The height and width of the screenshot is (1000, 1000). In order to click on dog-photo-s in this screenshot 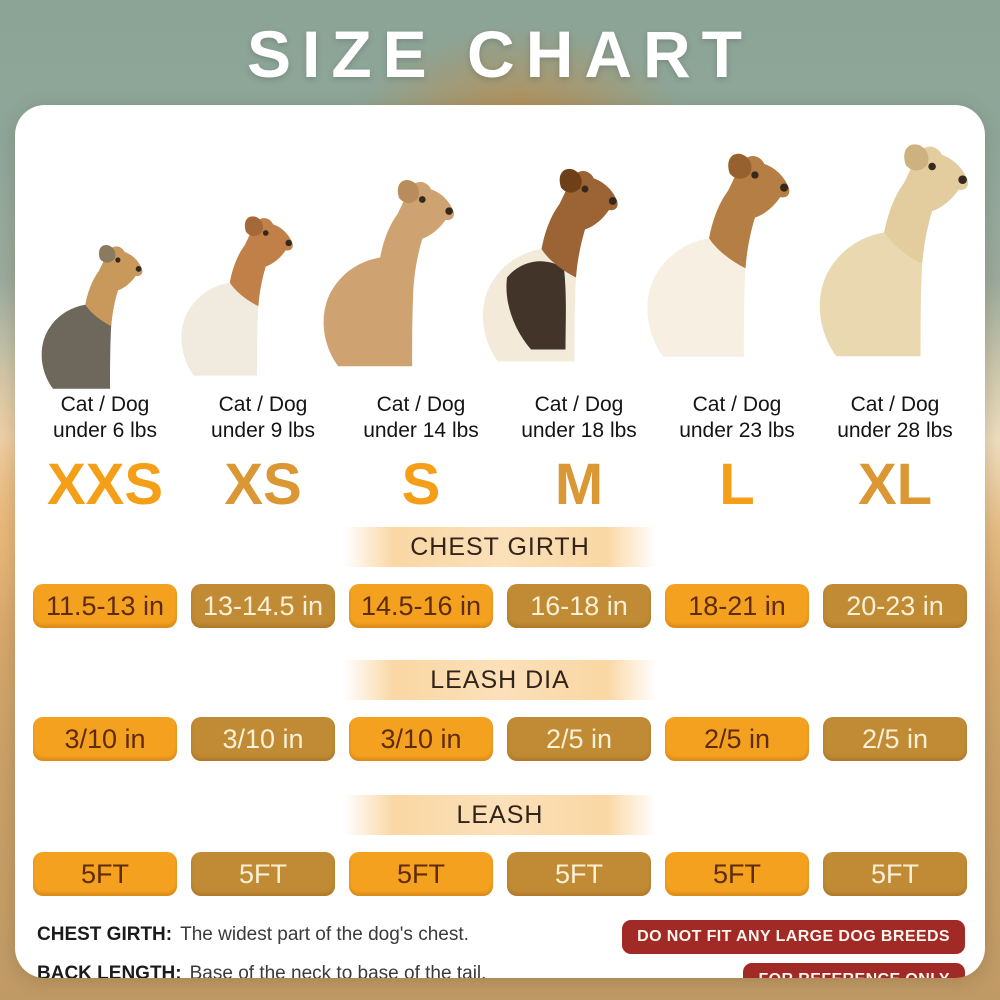, I will do `click(387, 272)`.